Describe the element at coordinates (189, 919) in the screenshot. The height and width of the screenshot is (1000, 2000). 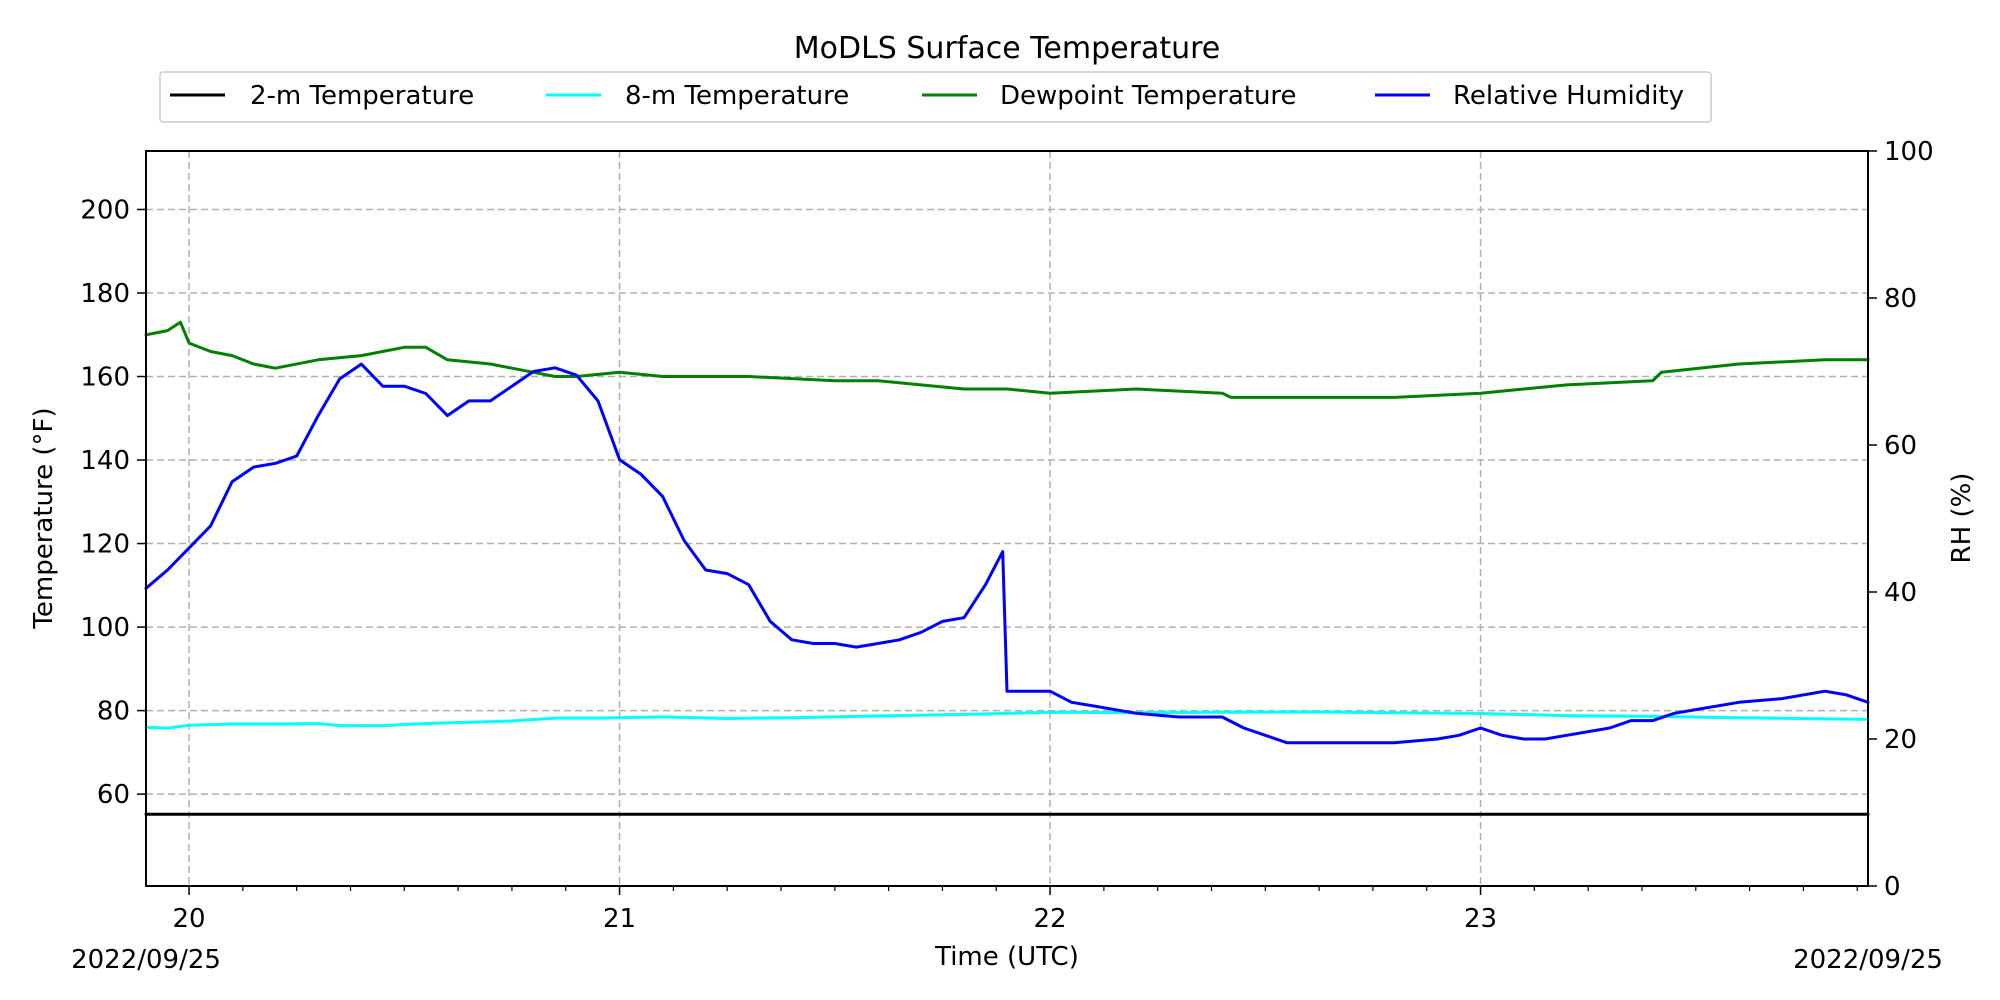
I see `x-tick-label: 20` at that location.